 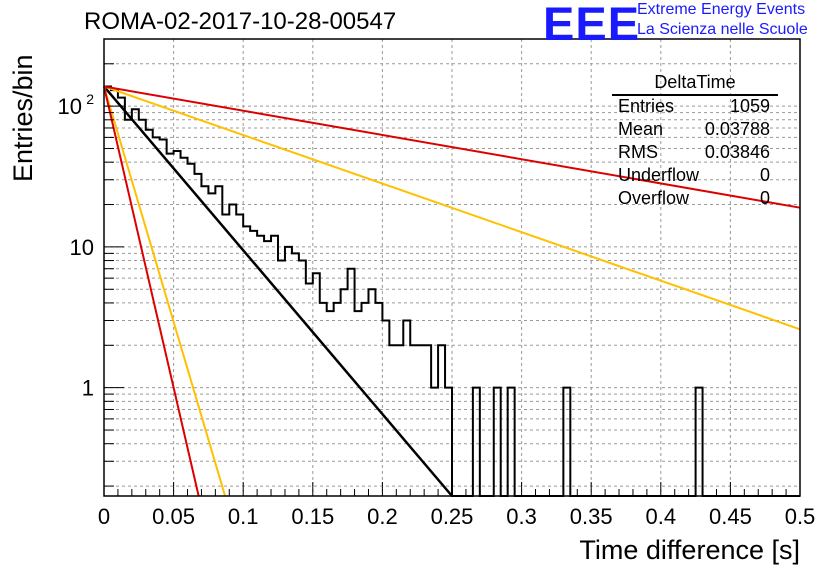 What do you see at coordinates (173, 516) in the screenshot?
I see `x-tick-label: 0.05` at bounding box center [173, 516].